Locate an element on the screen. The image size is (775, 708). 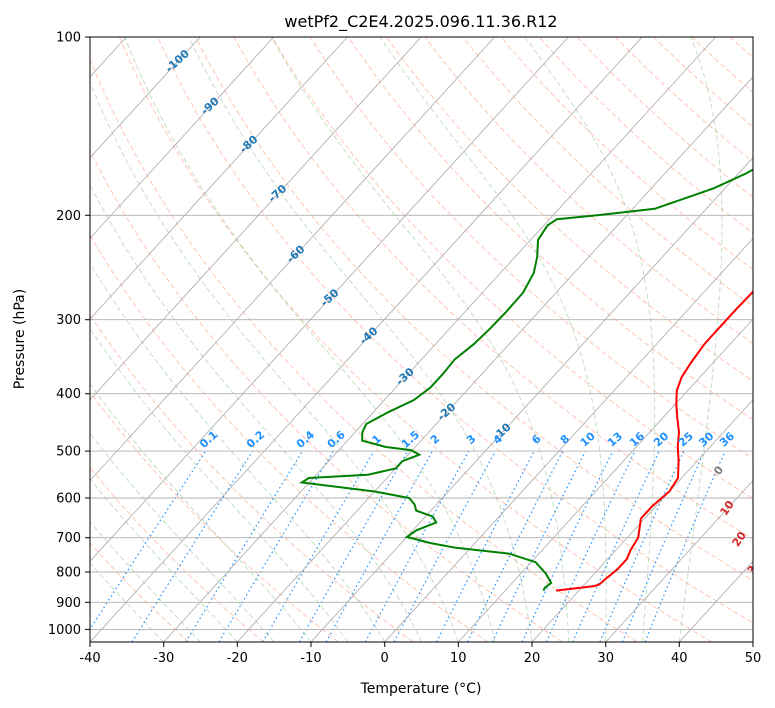
mixing-ratio-label: 1.5 is located at coordinates (410, 439).